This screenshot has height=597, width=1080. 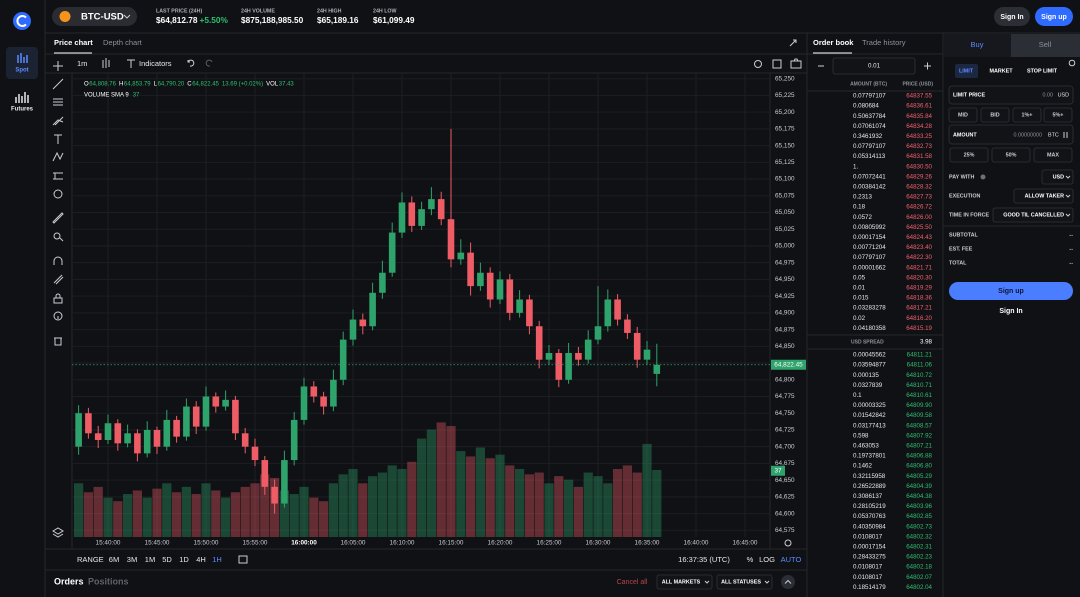 What do you see at coordinates (209, 63) in the screenshot?
I see `redo-icon` at bounding box center [209, 63].